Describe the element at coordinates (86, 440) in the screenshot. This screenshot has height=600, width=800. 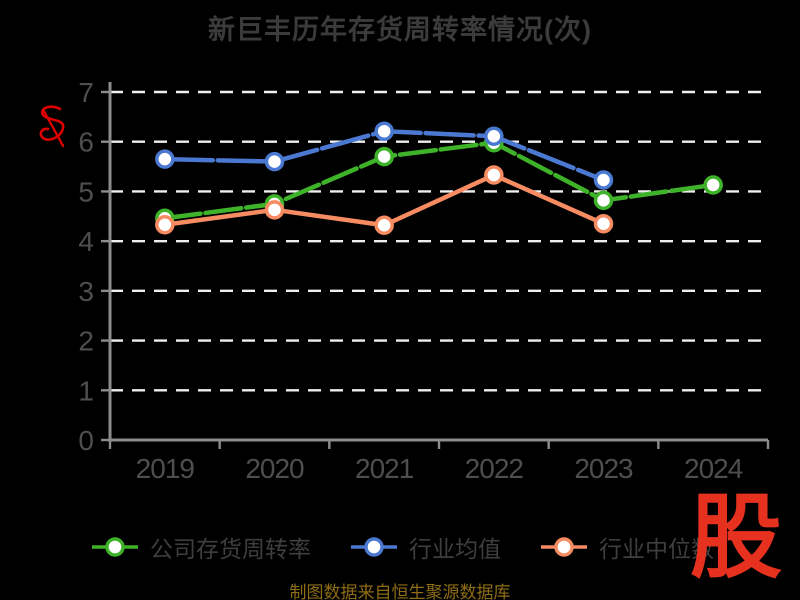
I see `y-tick-label: 0` at that location.